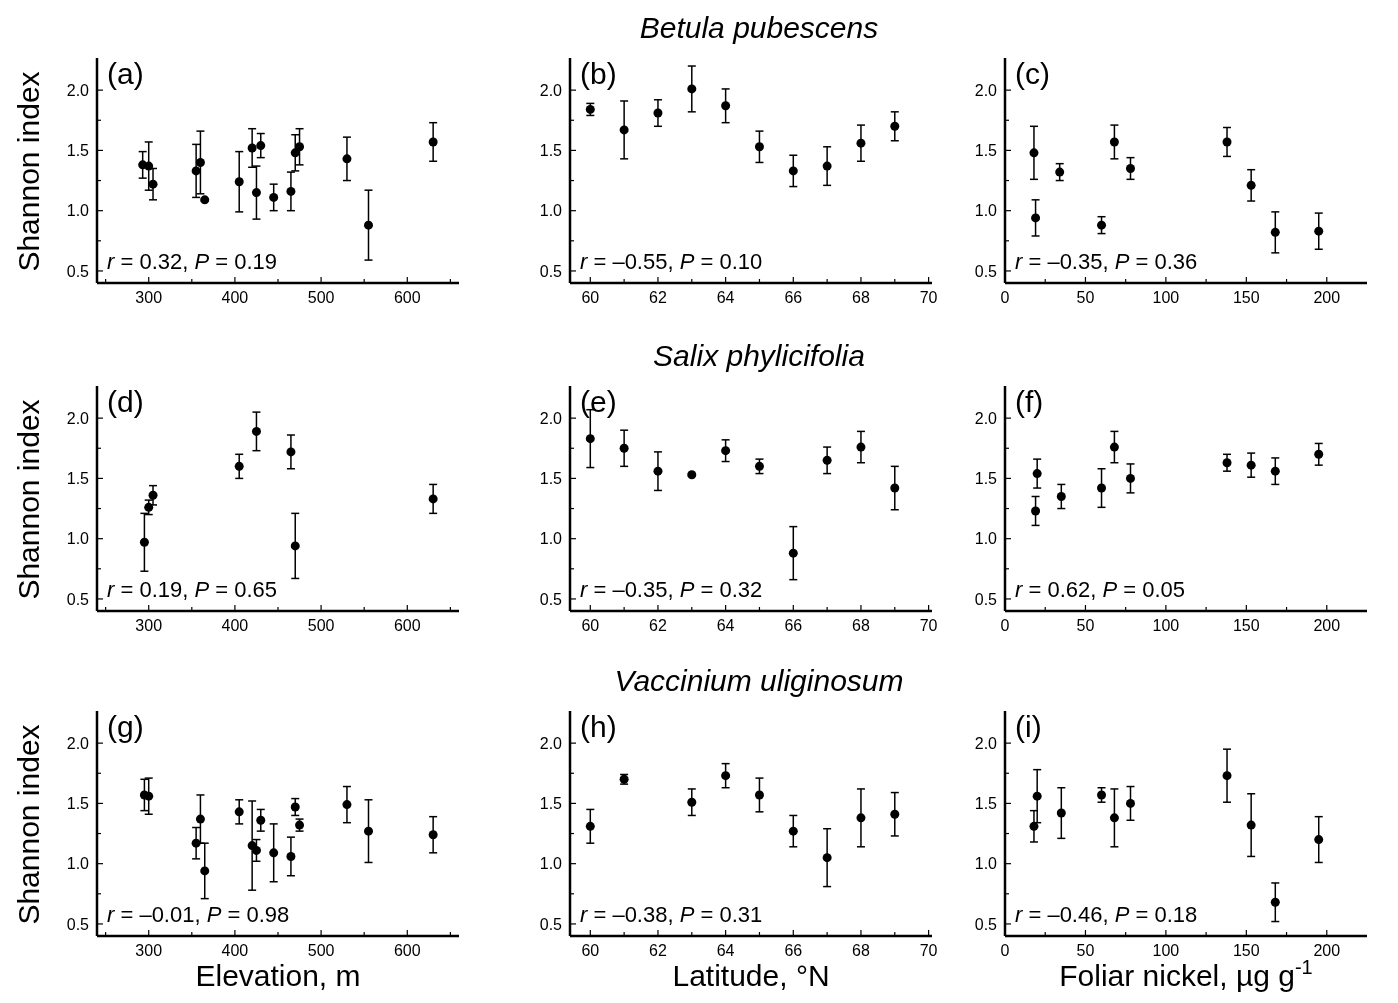 The height and width of the screenshot is (1003, 1398). Describe the element at coordinates (125, 401) in the screenshot. I see `annotation: (d)` at that location.